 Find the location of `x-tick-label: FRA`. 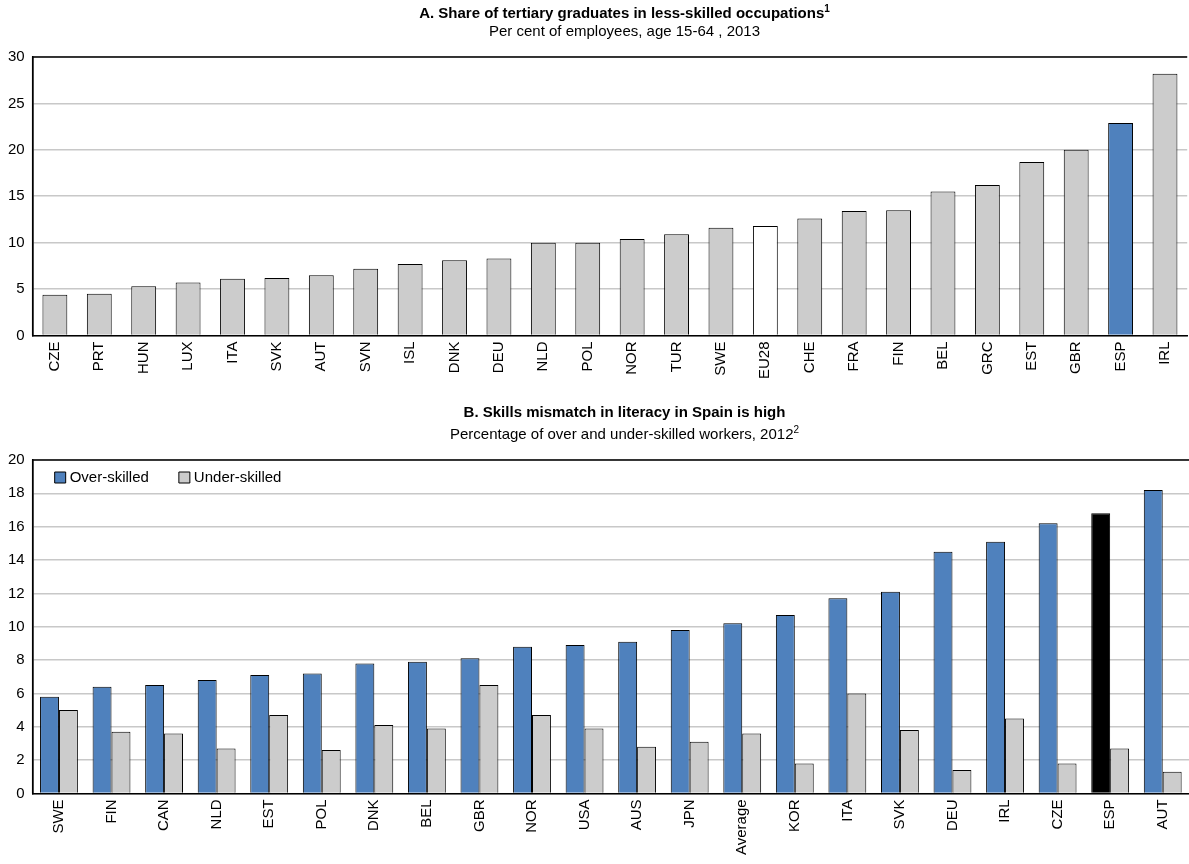

x-tick-label: FRA is located at coordinates (853, 356).